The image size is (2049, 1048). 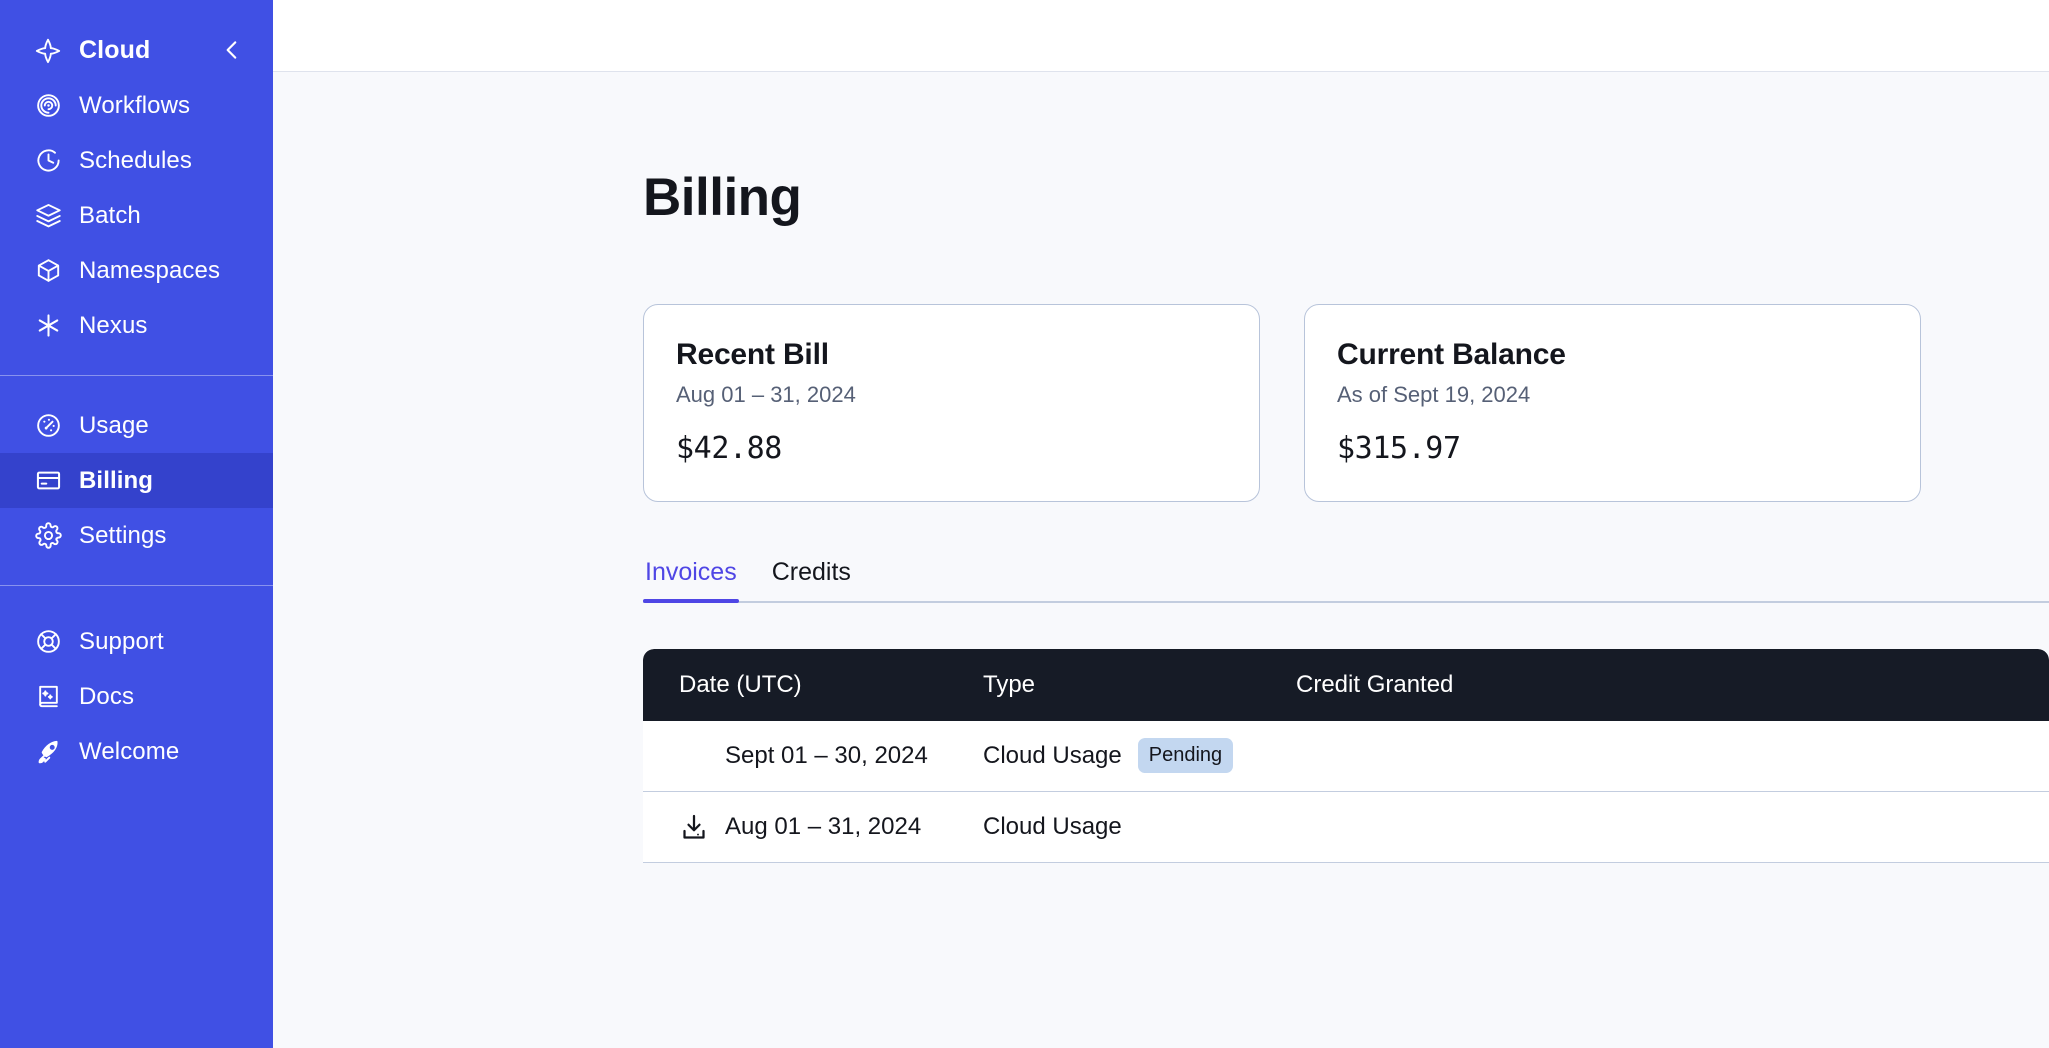 What do you see at coordinates (1139, 826) in the screenshot?
I see `cell-type: Cloud Usage` at bounding box center [1139, 826].